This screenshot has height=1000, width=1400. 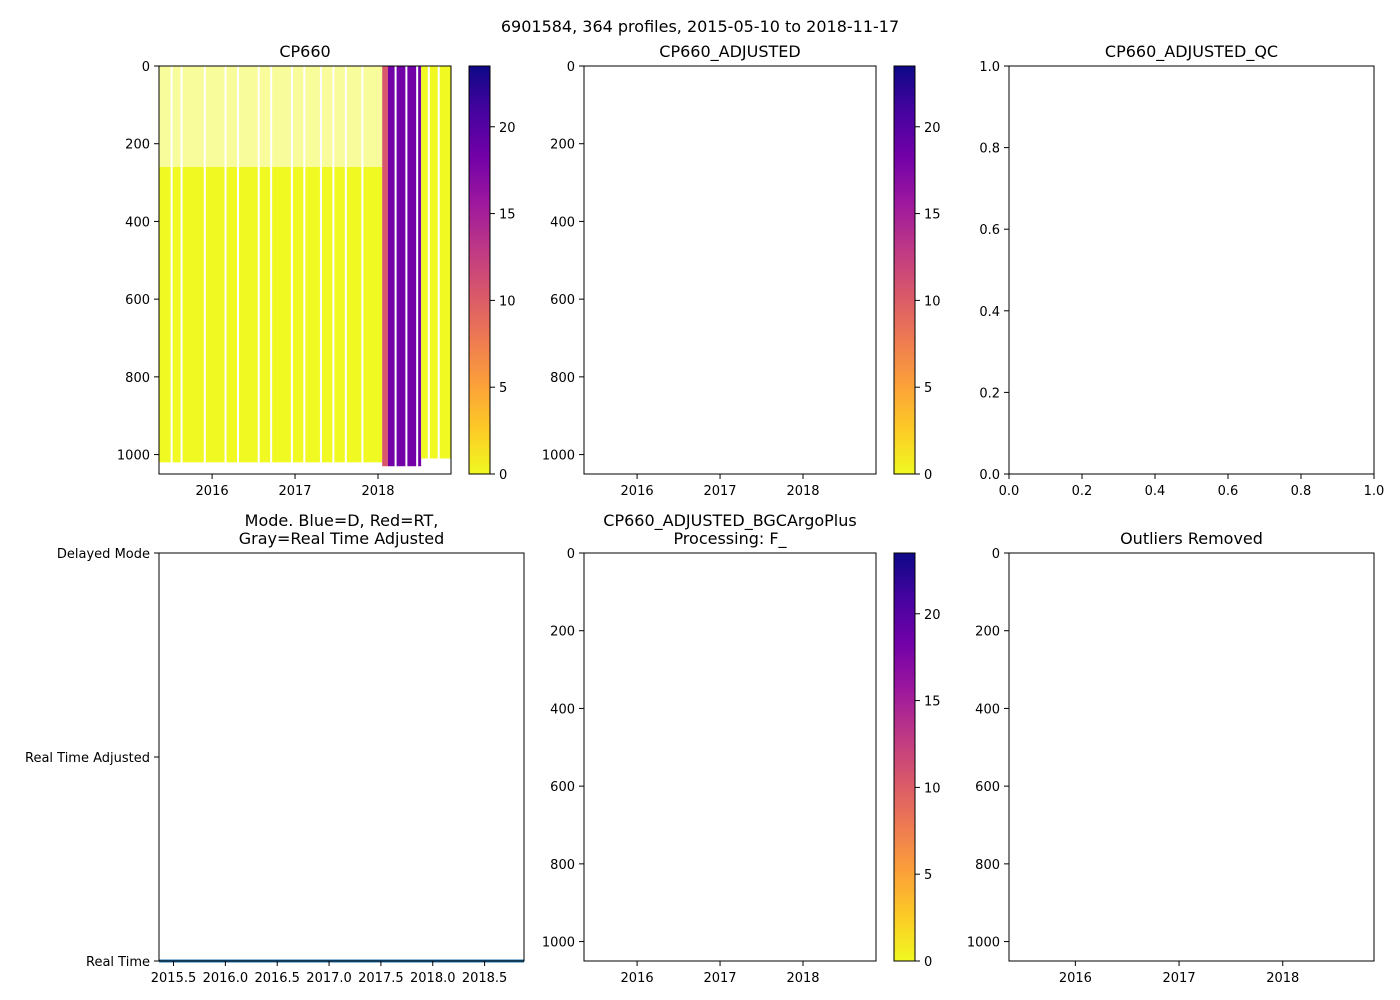 I want to click on subplot-title-line: CP660_ADJUSTED, so click(x=729, y=52).